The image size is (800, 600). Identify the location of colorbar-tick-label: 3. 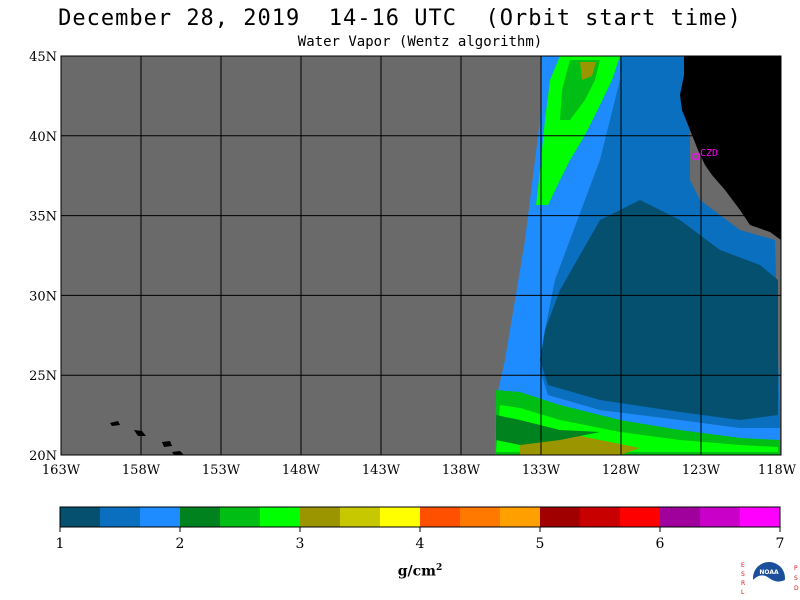
(300, 544).